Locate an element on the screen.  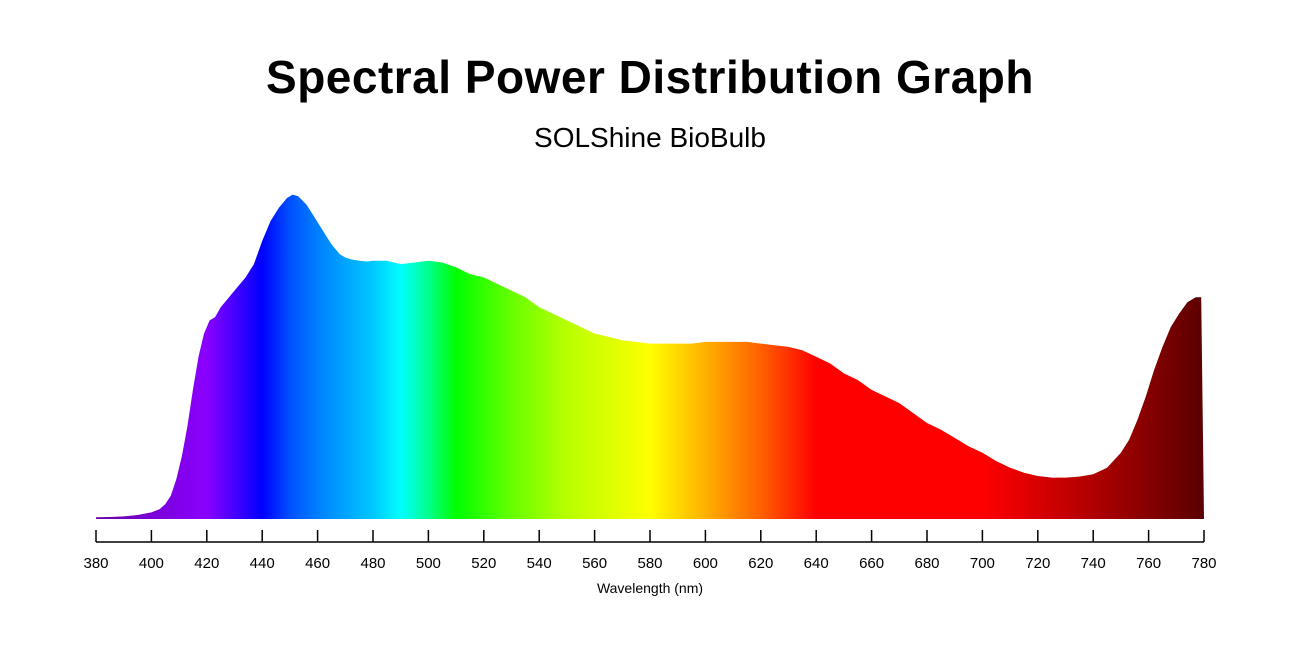
x-tick-label-660: 660 is located at coordinates (871, 563).